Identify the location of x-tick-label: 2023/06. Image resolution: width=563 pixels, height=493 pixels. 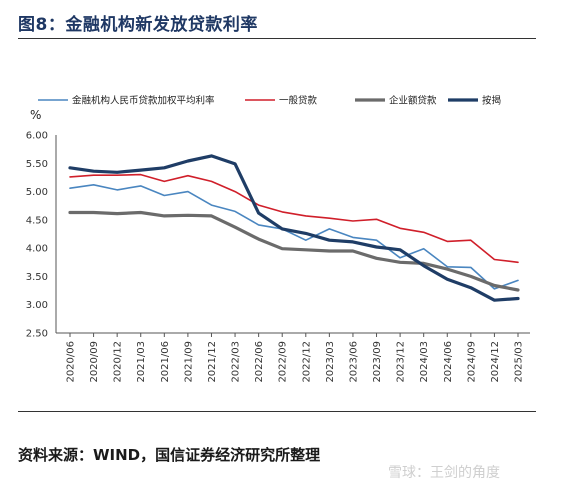
(353, 362).